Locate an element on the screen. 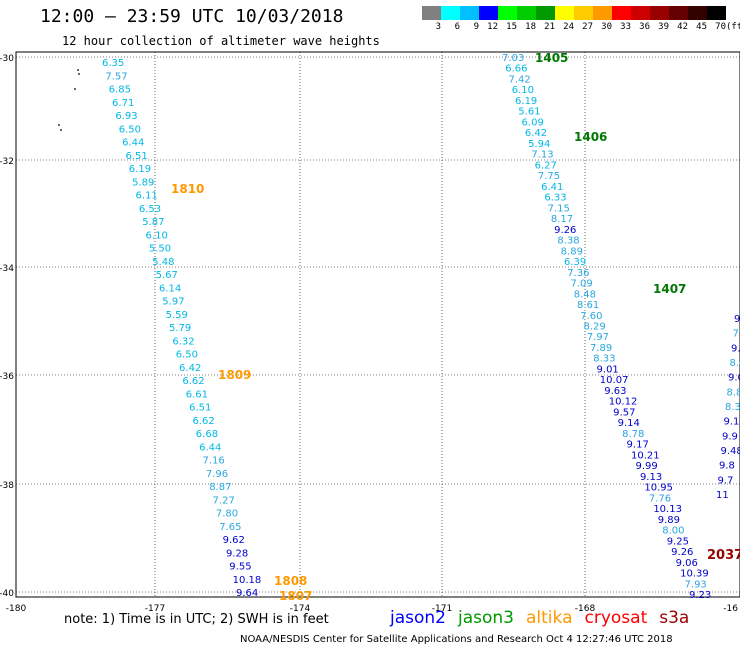  wave-height-value: 6.68 is located at coordinates (207, 434).